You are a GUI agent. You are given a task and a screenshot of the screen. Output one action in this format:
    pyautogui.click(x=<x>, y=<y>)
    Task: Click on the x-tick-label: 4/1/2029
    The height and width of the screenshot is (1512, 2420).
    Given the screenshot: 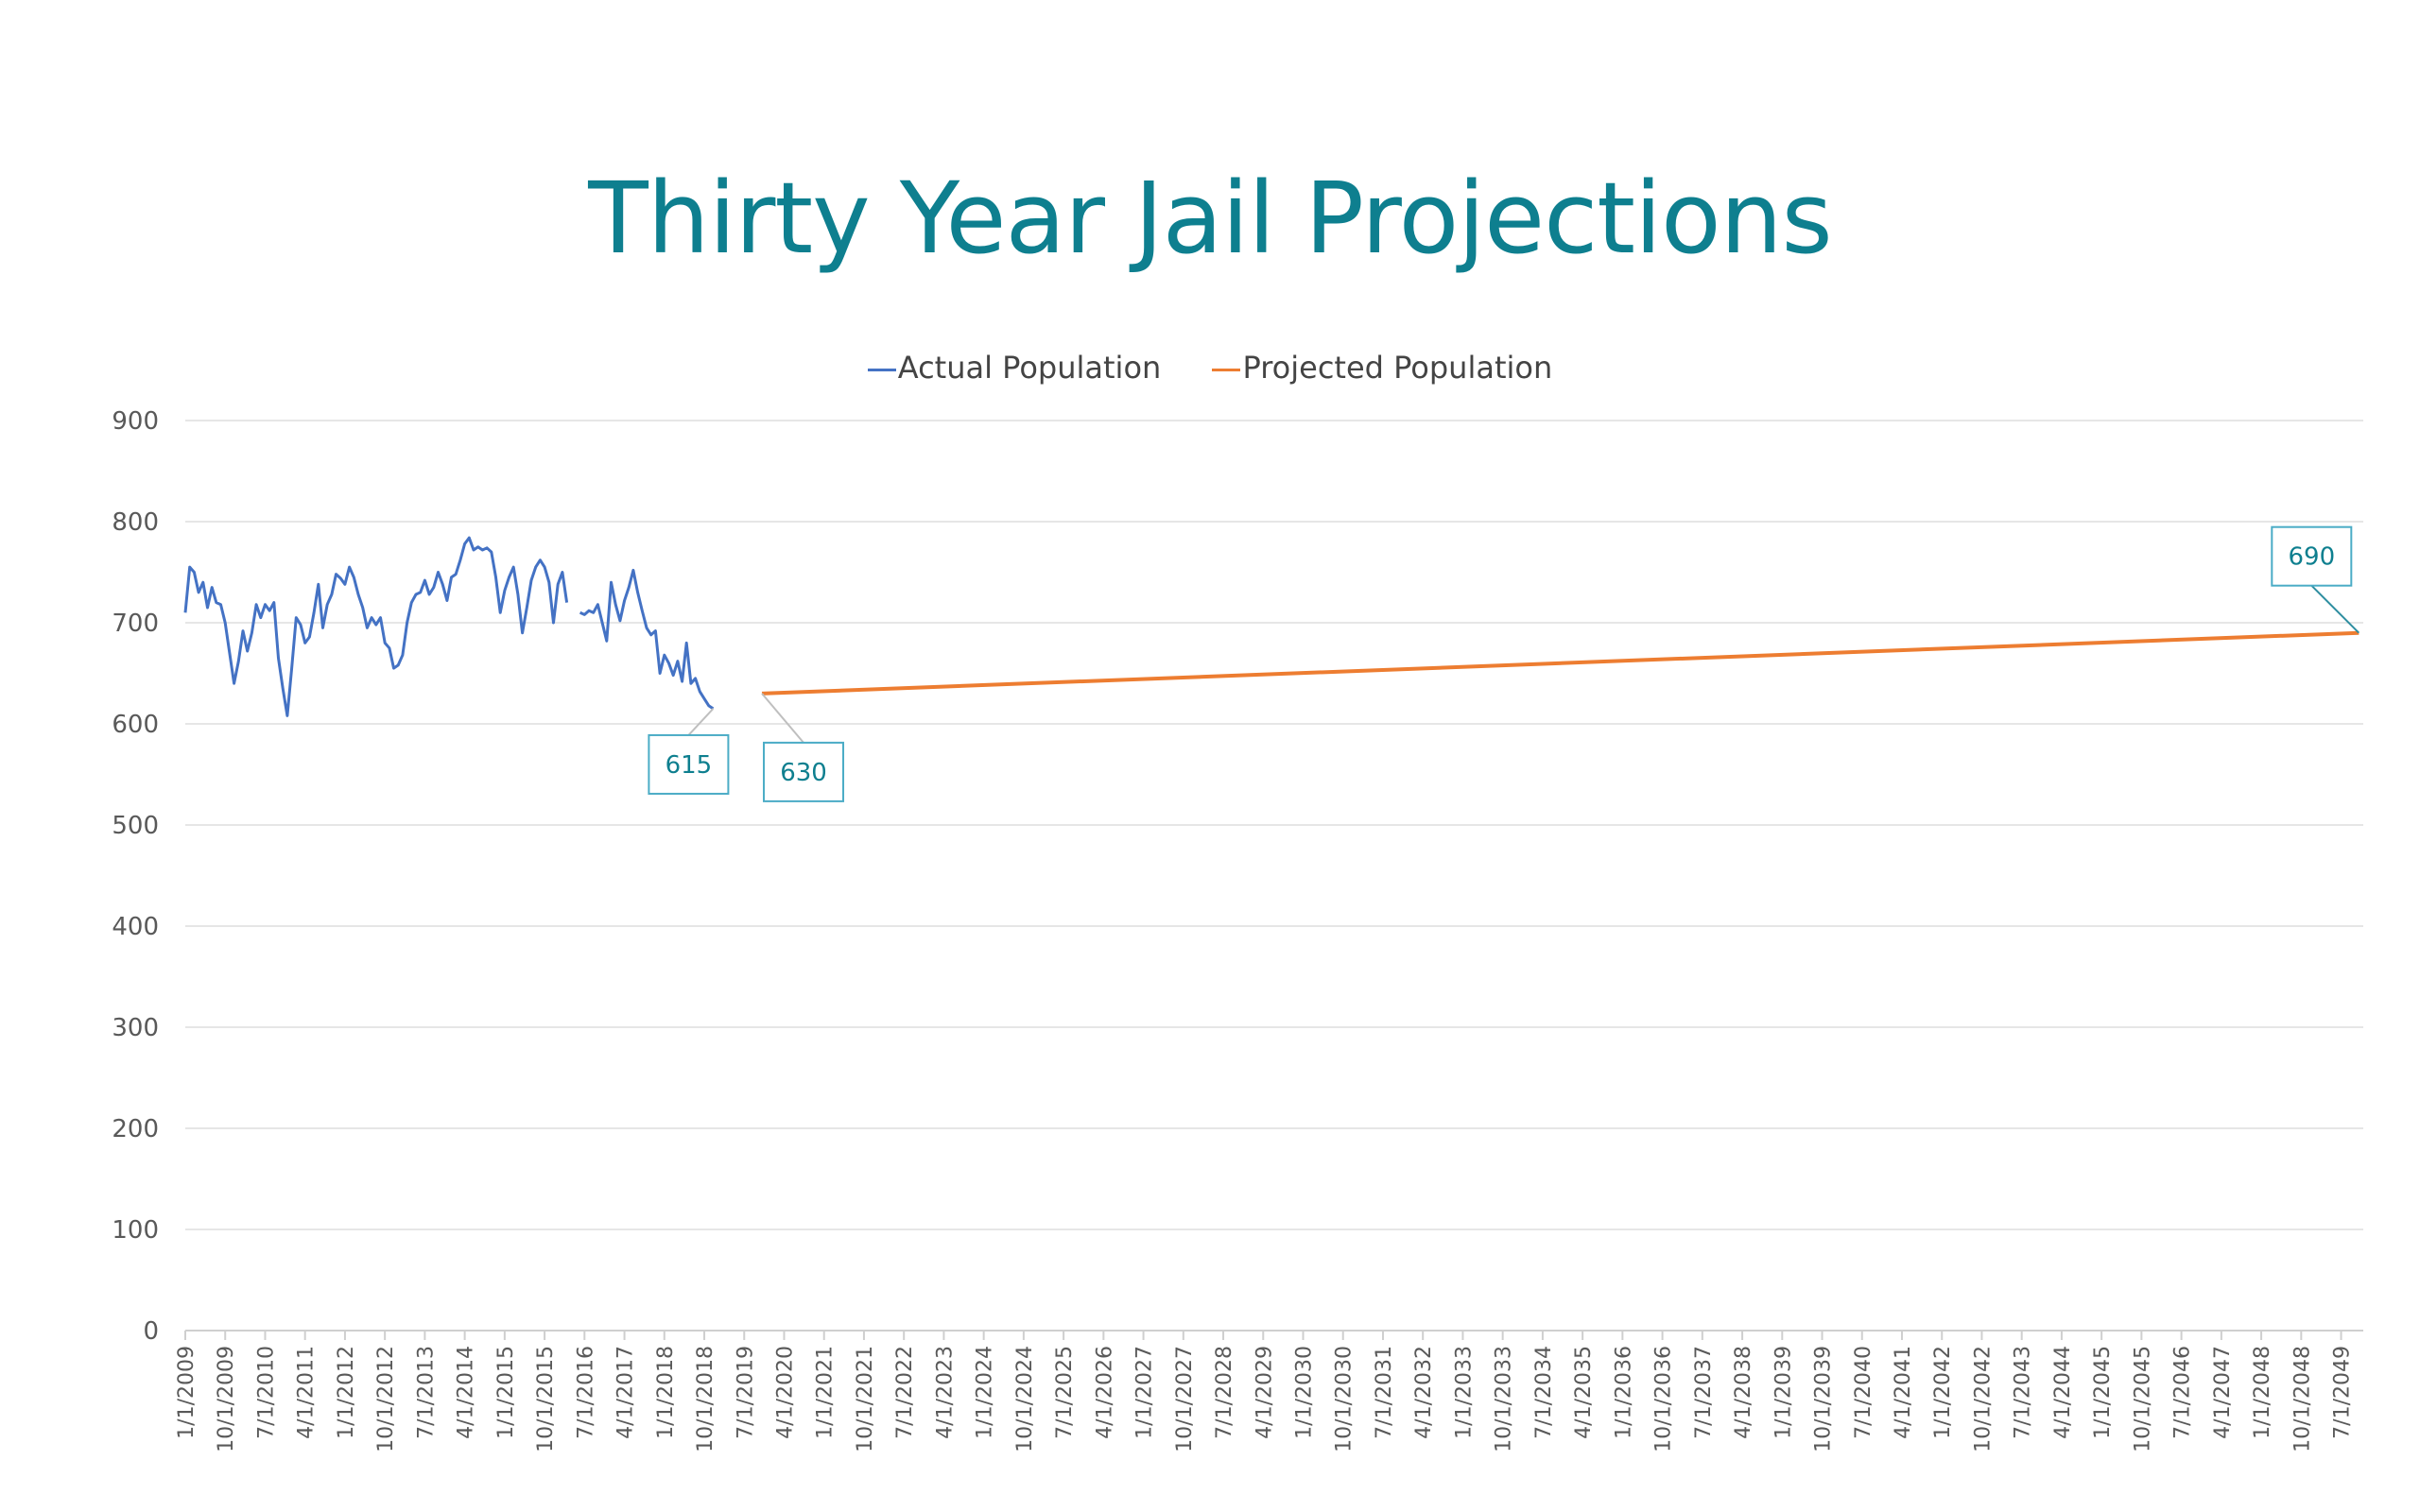 What is the action you would take?
    pyautogui.click(x=1264, y=1392)
    